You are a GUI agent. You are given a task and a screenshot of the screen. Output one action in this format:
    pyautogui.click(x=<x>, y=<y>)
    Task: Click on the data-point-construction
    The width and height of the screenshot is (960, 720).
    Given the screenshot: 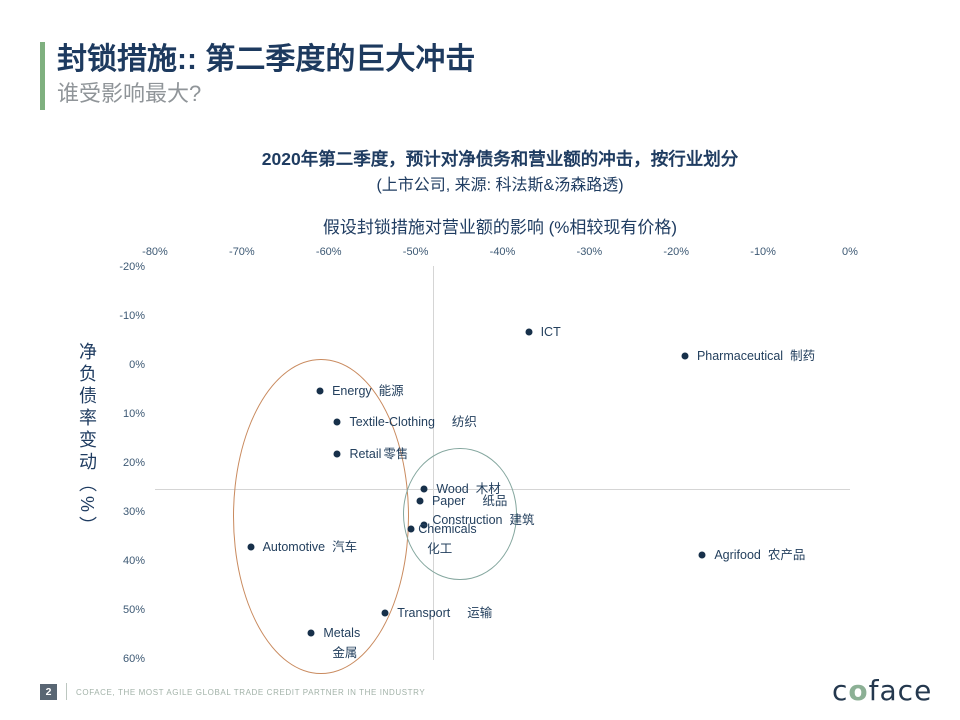 What is the action you would take?
    pyautogui.click(x=424, y=525)
    